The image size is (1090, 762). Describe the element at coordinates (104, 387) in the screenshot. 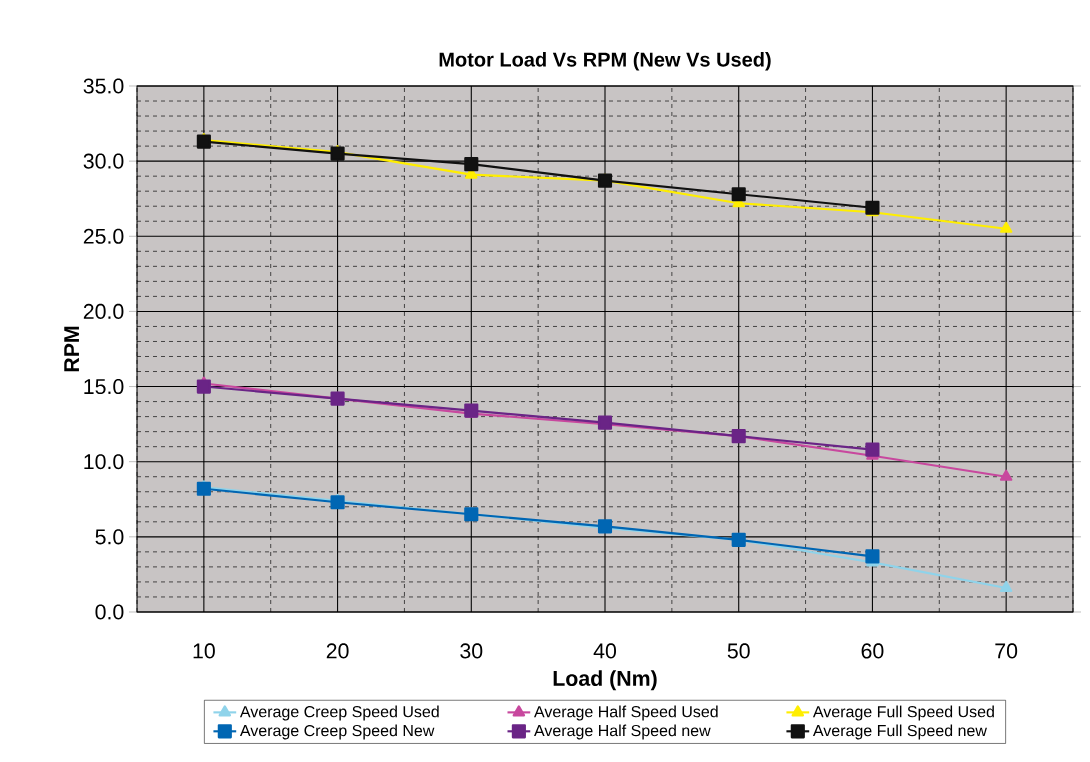

I see `y-tick-label: 15.0` at that location.